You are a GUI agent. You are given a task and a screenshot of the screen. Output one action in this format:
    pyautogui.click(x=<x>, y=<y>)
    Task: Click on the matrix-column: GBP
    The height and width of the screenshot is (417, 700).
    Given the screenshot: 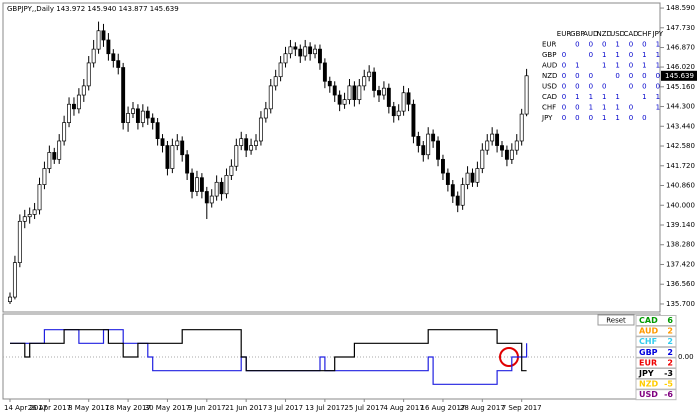 What is the action you would take?
    pyautogui.click(x=577, y=34)
    